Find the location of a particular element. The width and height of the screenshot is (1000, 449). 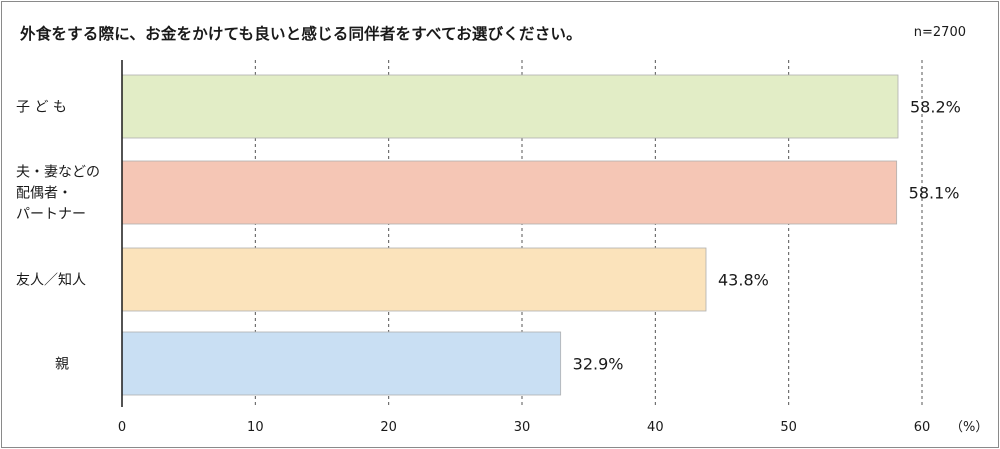

value-label: 32.9% is located at coordinates (598, 364).